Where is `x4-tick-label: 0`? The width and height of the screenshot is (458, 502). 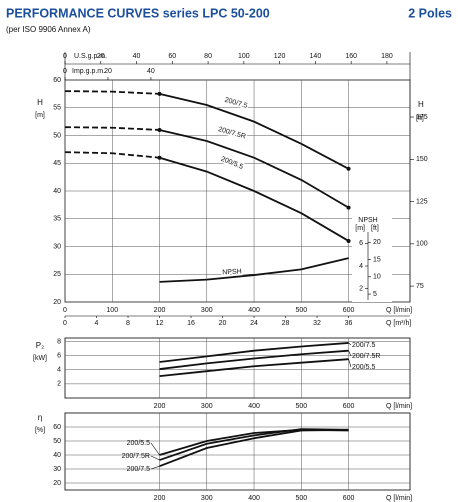
x4-tick-label: 0 is located at coordinates (65, 71).